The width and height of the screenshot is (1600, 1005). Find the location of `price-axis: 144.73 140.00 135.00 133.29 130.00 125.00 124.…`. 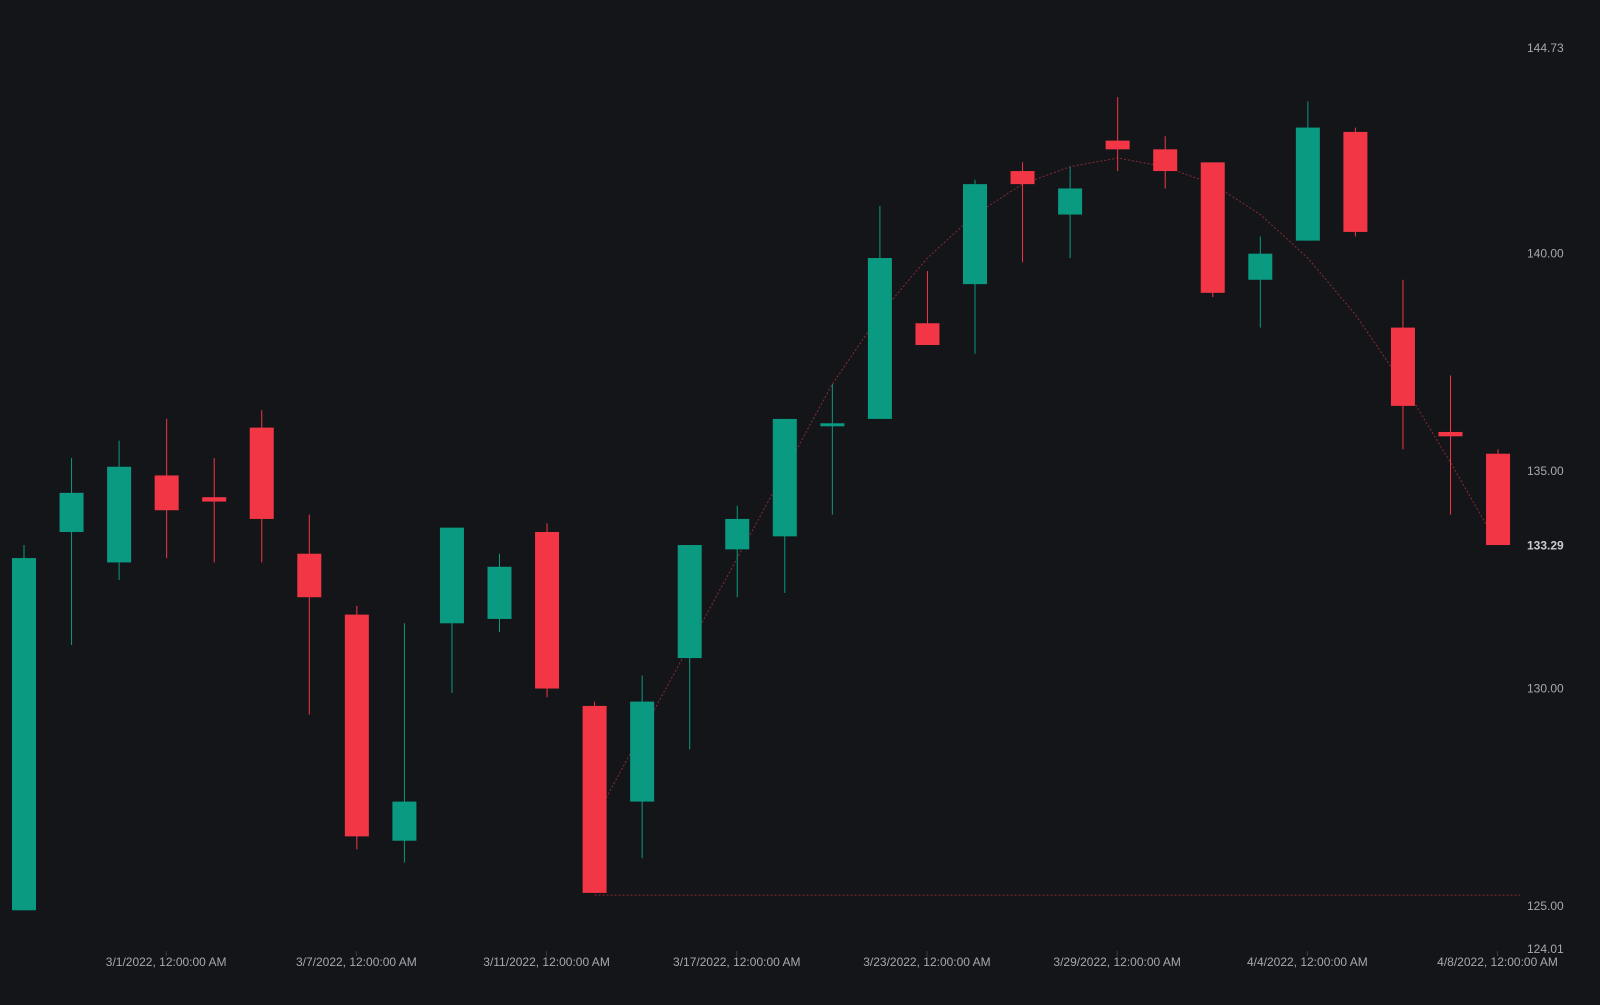

price-axis: 144.73 140.00 135.00 133.29 130.00 125.00 124.… is located at coordinates (1545, 498).